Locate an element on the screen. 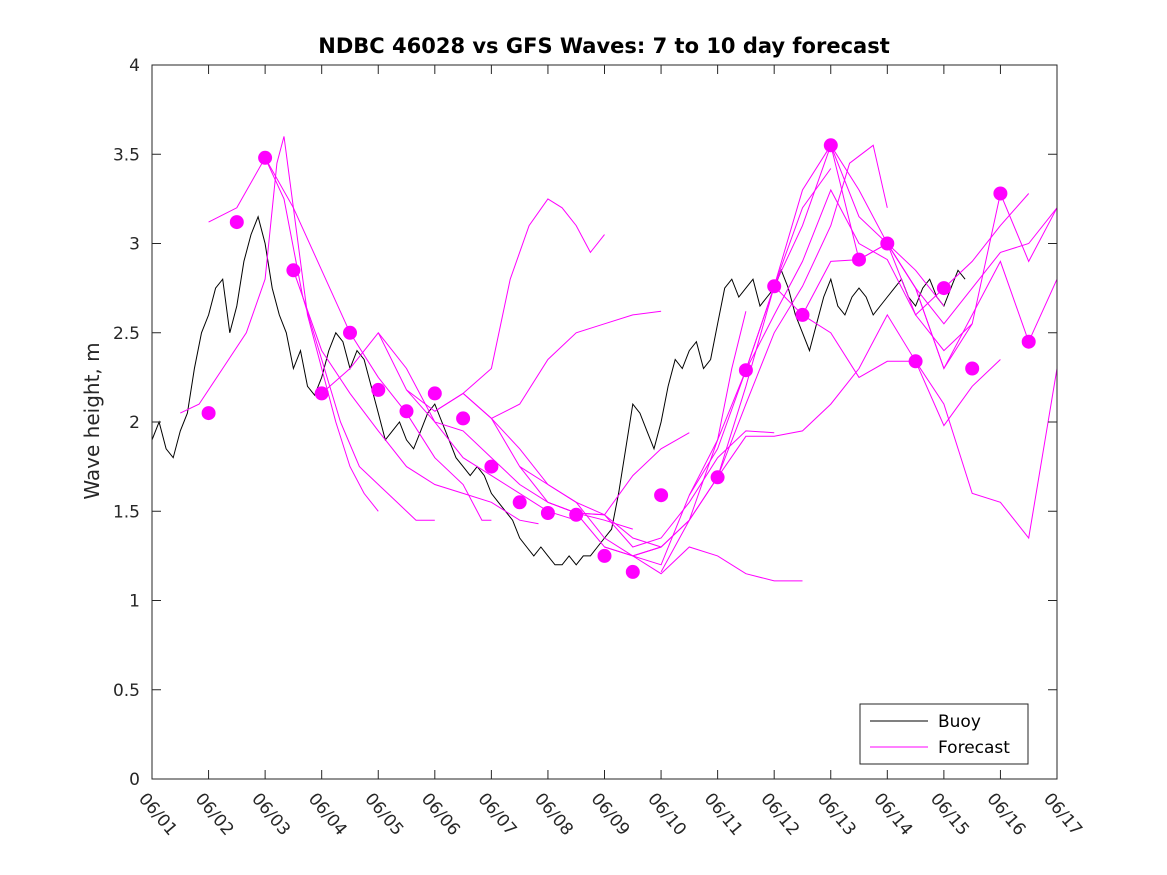 Image resolution: width=1167 pixels, height=875 pixels. y-tick-label: 1.5 is located at coordinates (126, 512).